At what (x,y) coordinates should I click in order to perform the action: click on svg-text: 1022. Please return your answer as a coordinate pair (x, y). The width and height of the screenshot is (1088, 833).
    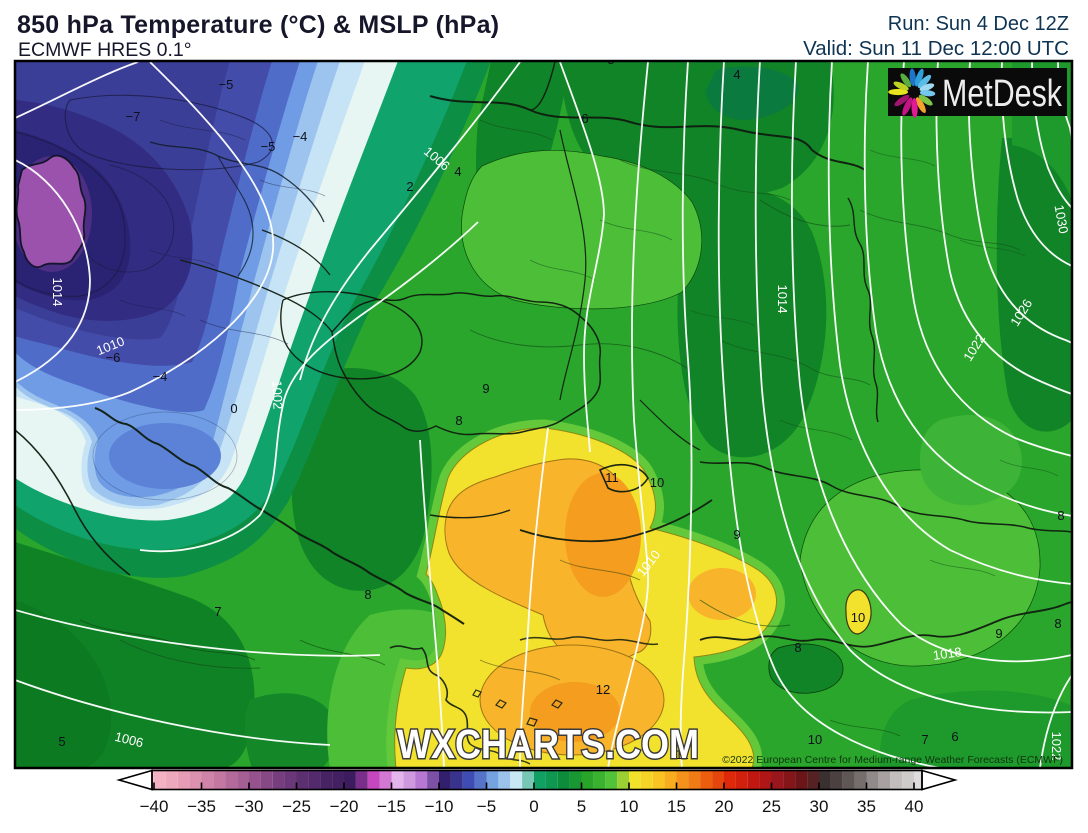
    Looking at the image, I should click on (1056, 746).